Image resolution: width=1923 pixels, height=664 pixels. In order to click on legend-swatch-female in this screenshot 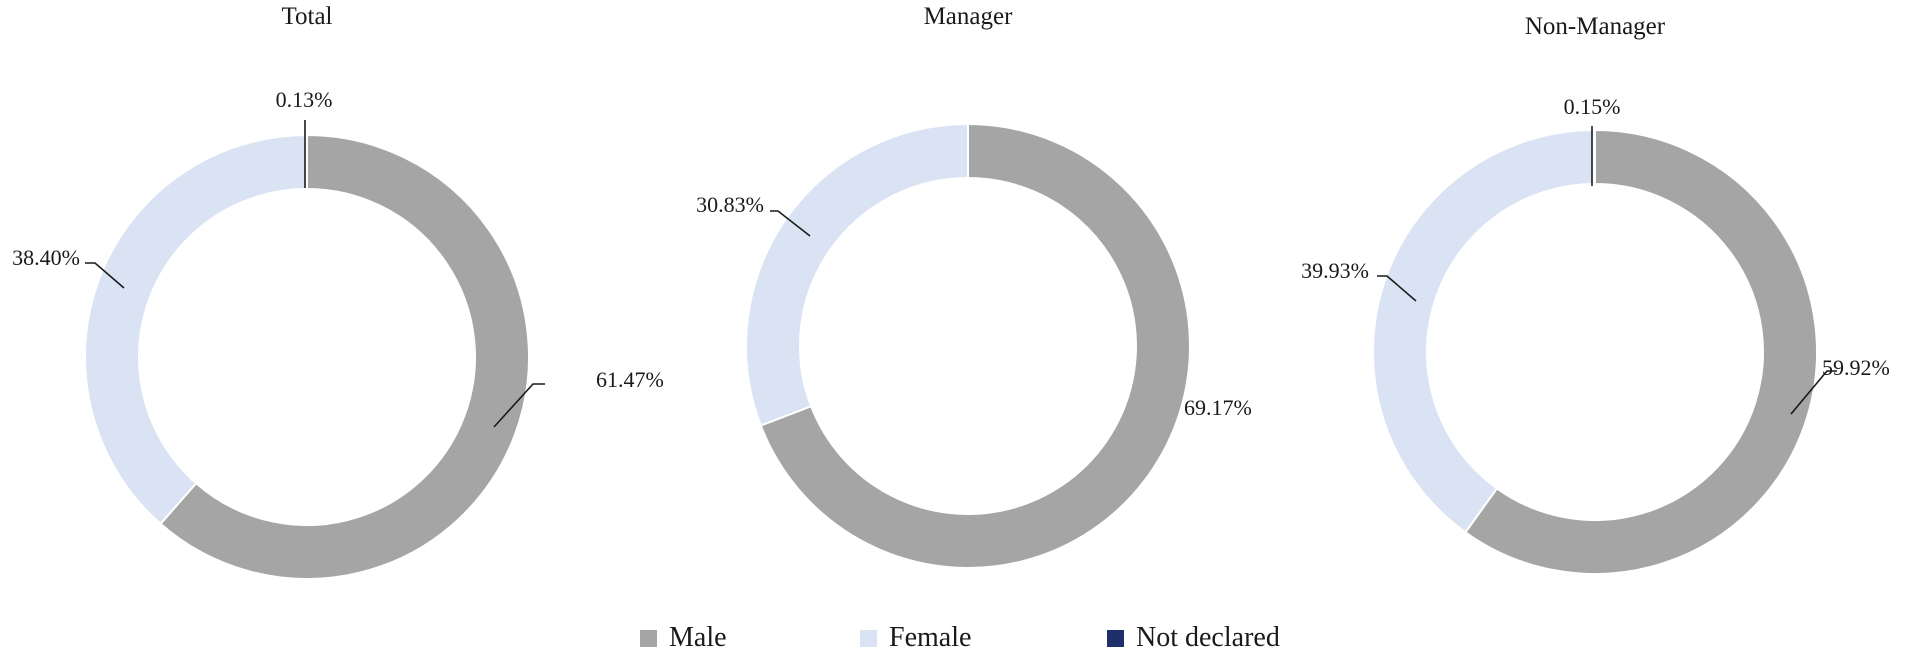, I will do `click(868, 638)`.